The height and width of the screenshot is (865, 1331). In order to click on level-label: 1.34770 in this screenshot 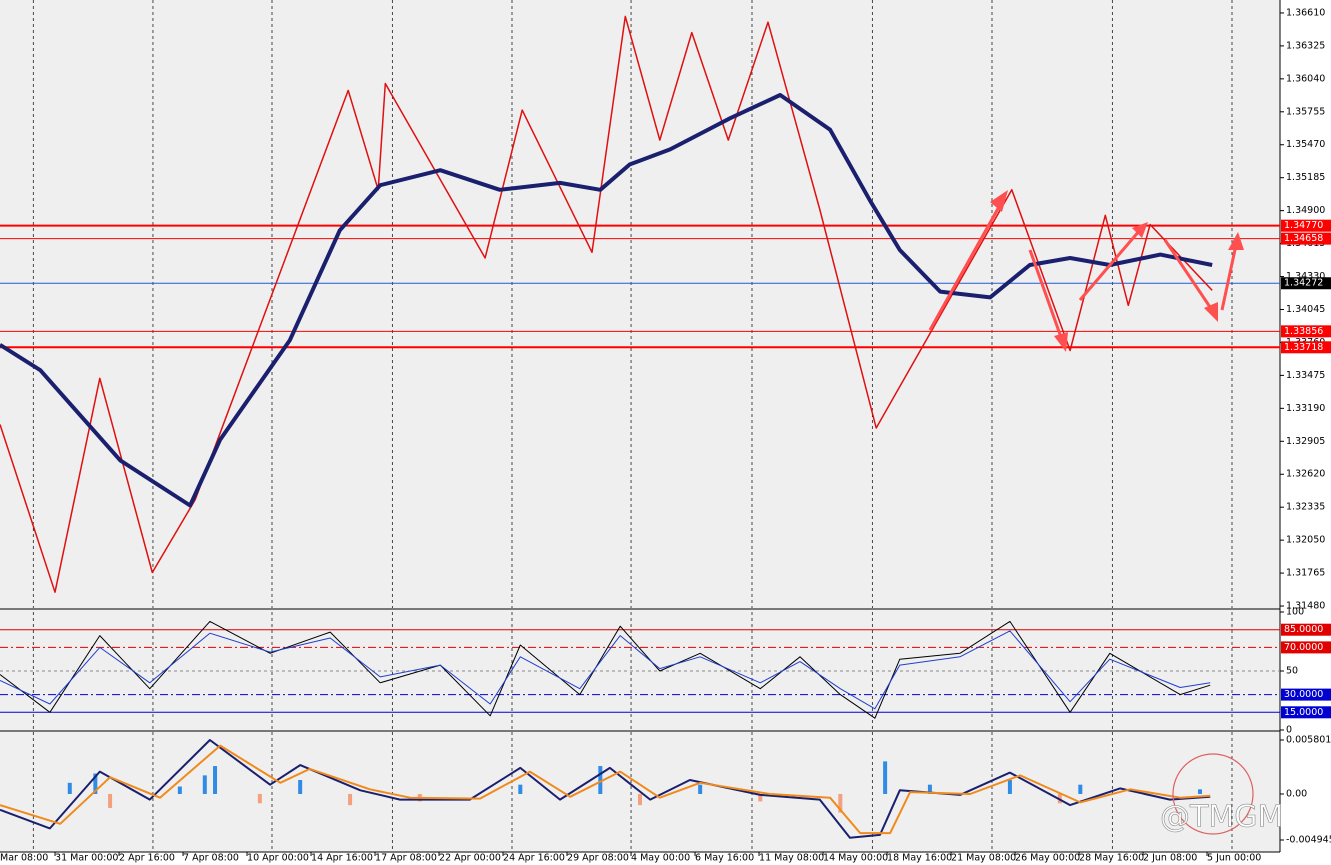, I will do `click(1303, 225)`.